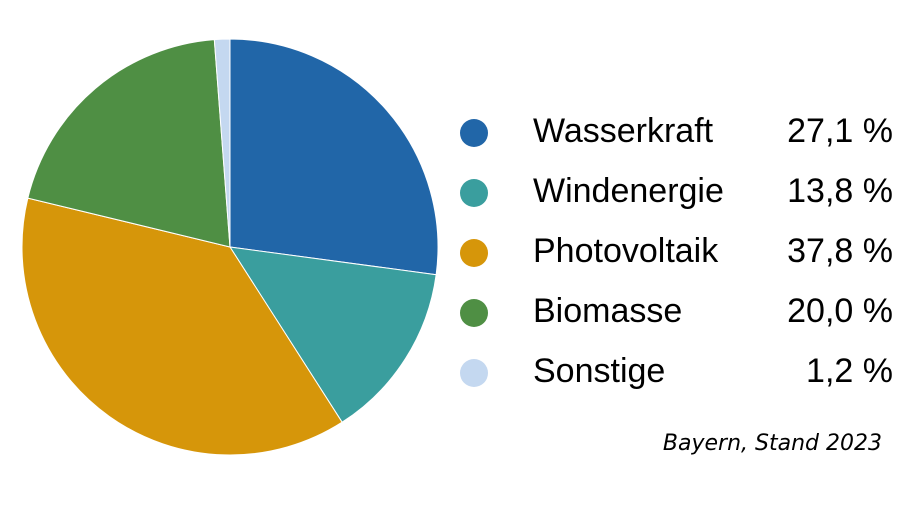  Describe the element at coordinates (599, 371) in the screenshot. I see `legend-label: Sonstige` at that location.